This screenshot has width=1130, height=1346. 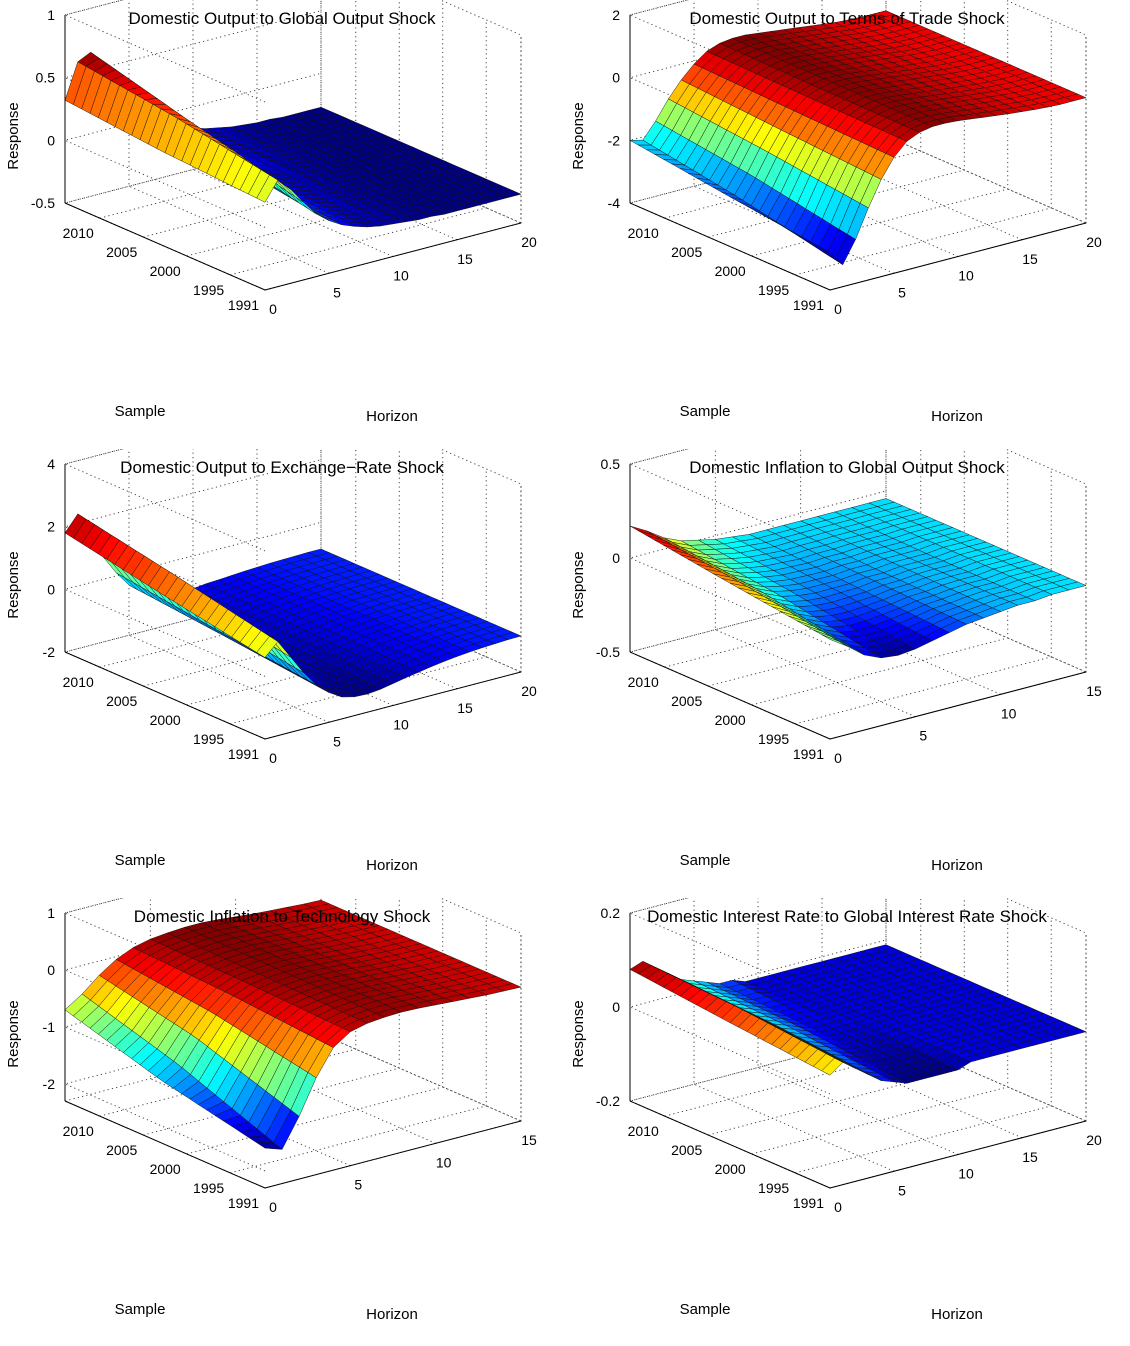 I want to click on response-tick-label: -0.5, so click(x=608, y=652).